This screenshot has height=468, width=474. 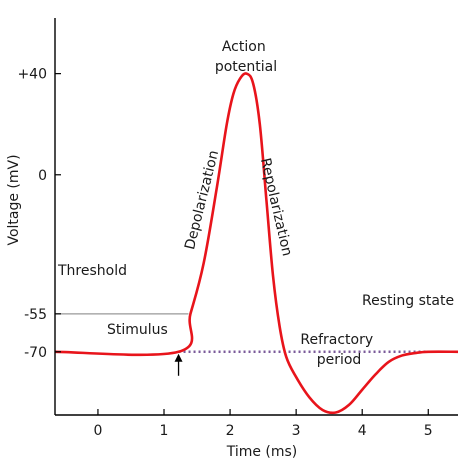 I want to click on y-tick-label: -70, so click(x=35, y=353).